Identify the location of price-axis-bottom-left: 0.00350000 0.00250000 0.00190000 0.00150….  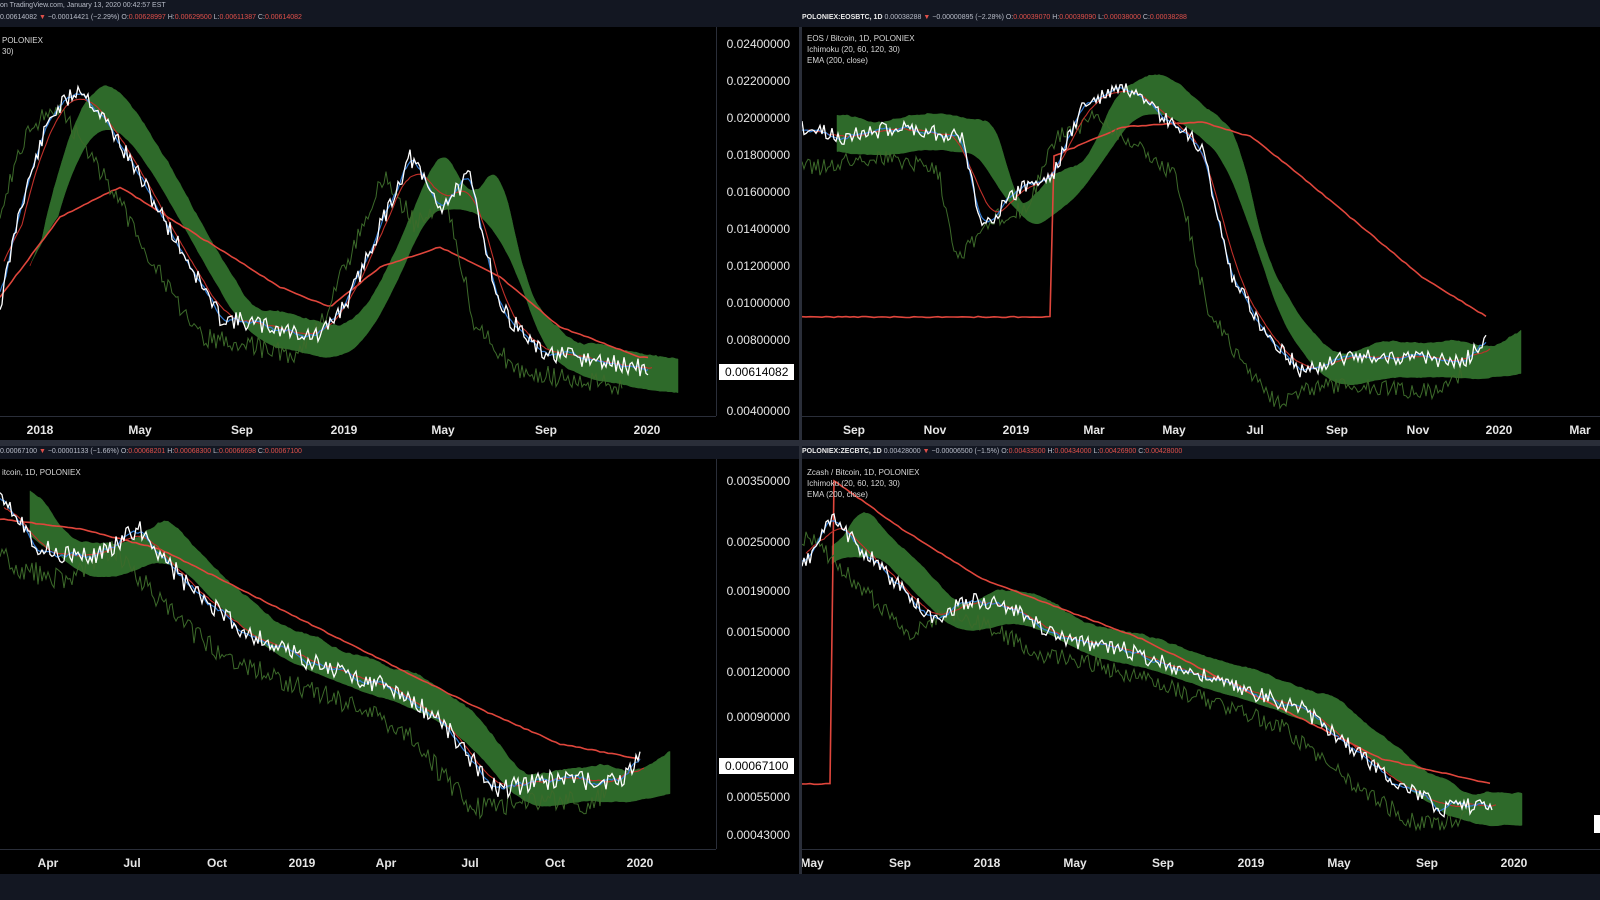
(758, 654).